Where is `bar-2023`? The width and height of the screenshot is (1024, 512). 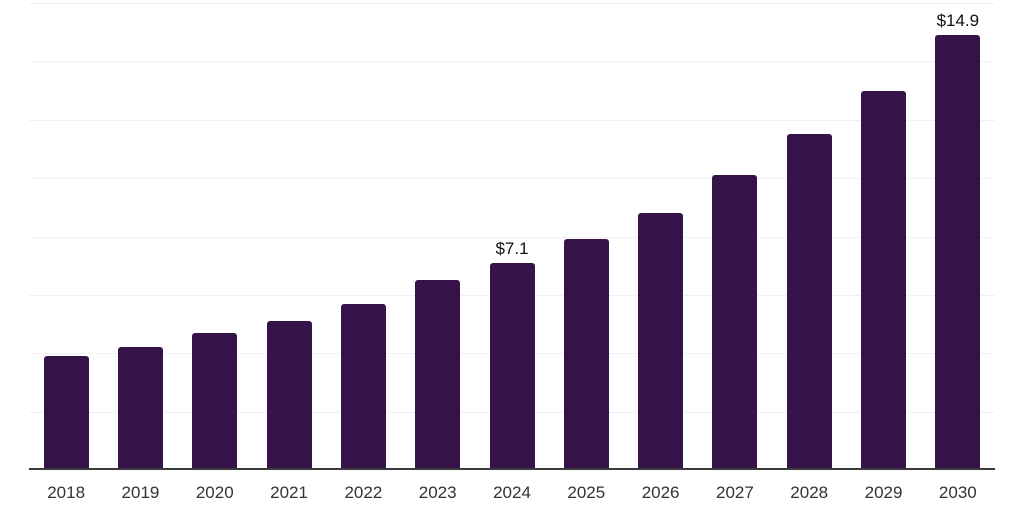 bar-2023 is located at coordinates (438, 375).